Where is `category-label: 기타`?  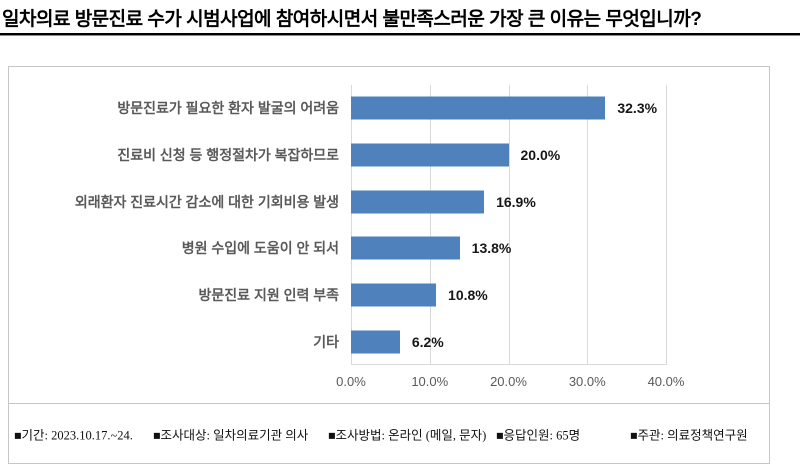 category-label: 기타 is located at coordinates (326, 341).